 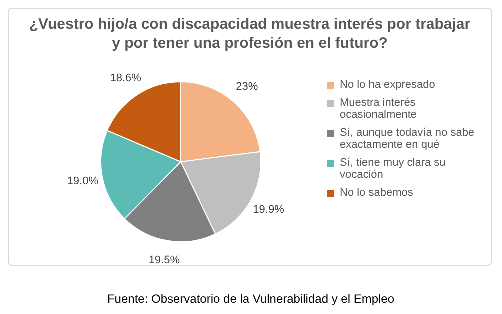 I want to click on legend-label: Sí, tiene muy clara su vocación, so click(x=393, y=169).